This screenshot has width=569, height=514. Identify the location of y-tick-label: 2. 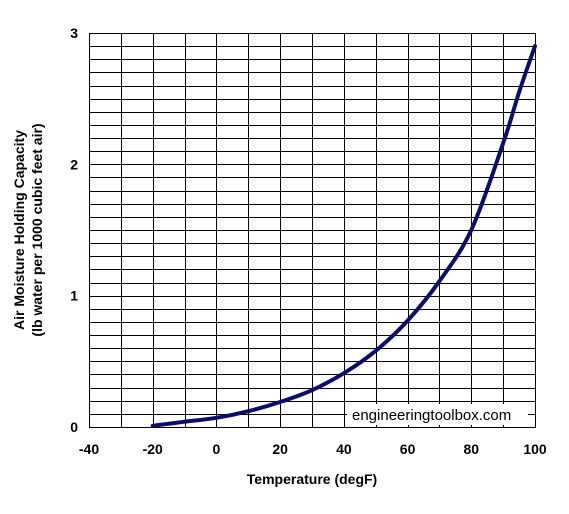
(74, 164).